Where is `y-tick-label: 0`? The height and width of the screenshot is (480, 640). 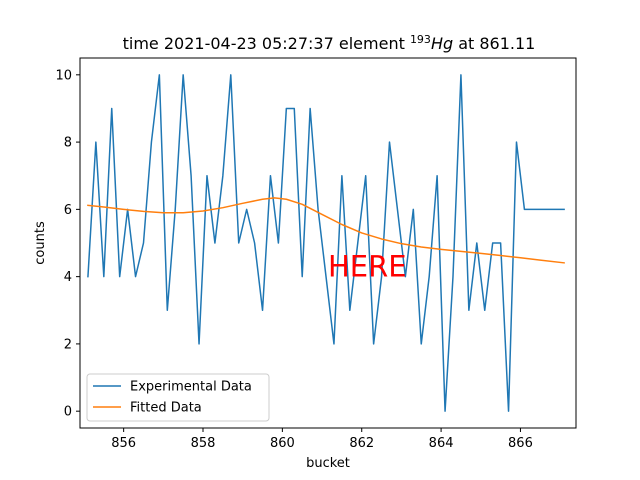 y-tick-label: 0 is located at coordinates (68, 412).